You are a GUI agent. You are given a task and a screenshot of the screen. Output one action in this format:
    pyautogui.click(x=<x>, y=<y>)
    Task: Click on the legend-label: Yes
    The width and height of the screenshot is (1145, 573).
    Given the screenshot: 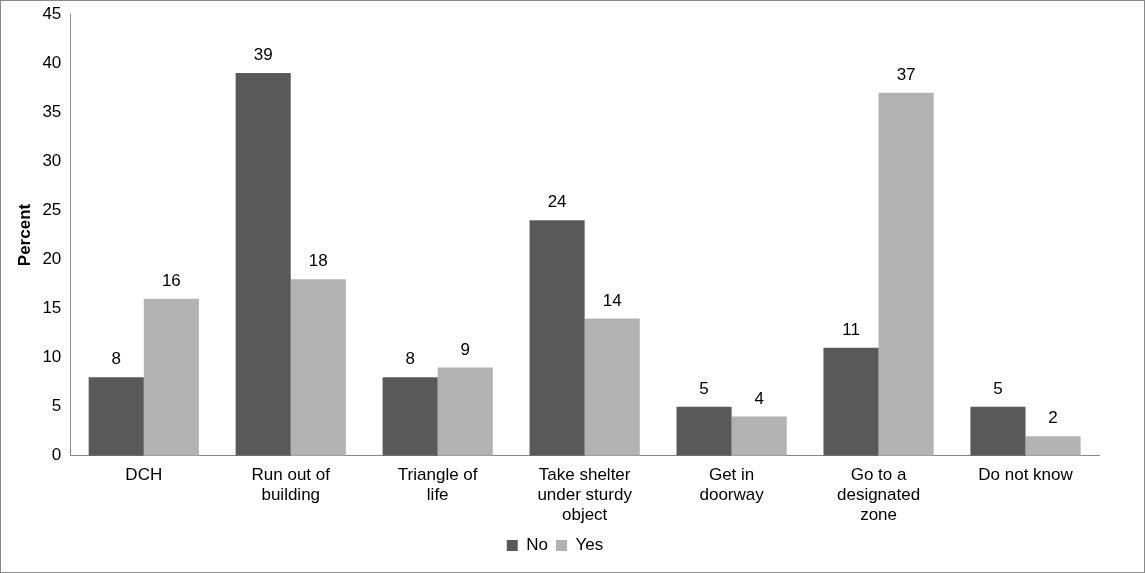 What is the action you would take?
    pyautogui.click(x=589, y=545)
    